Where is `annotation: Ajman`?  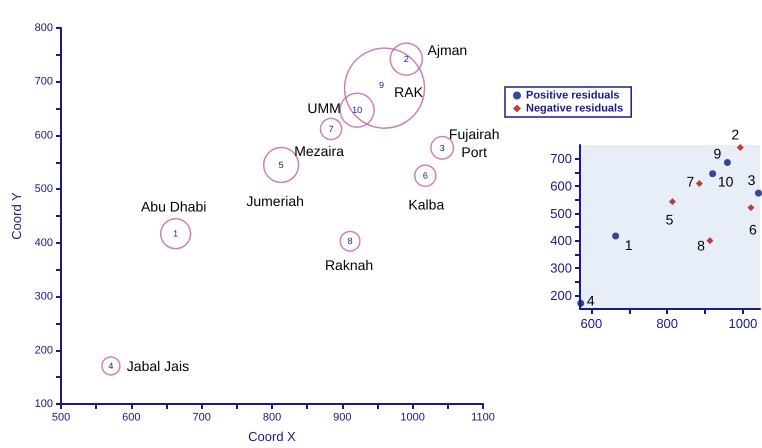 annotation: Ajman is located at coordinates (447, 50).